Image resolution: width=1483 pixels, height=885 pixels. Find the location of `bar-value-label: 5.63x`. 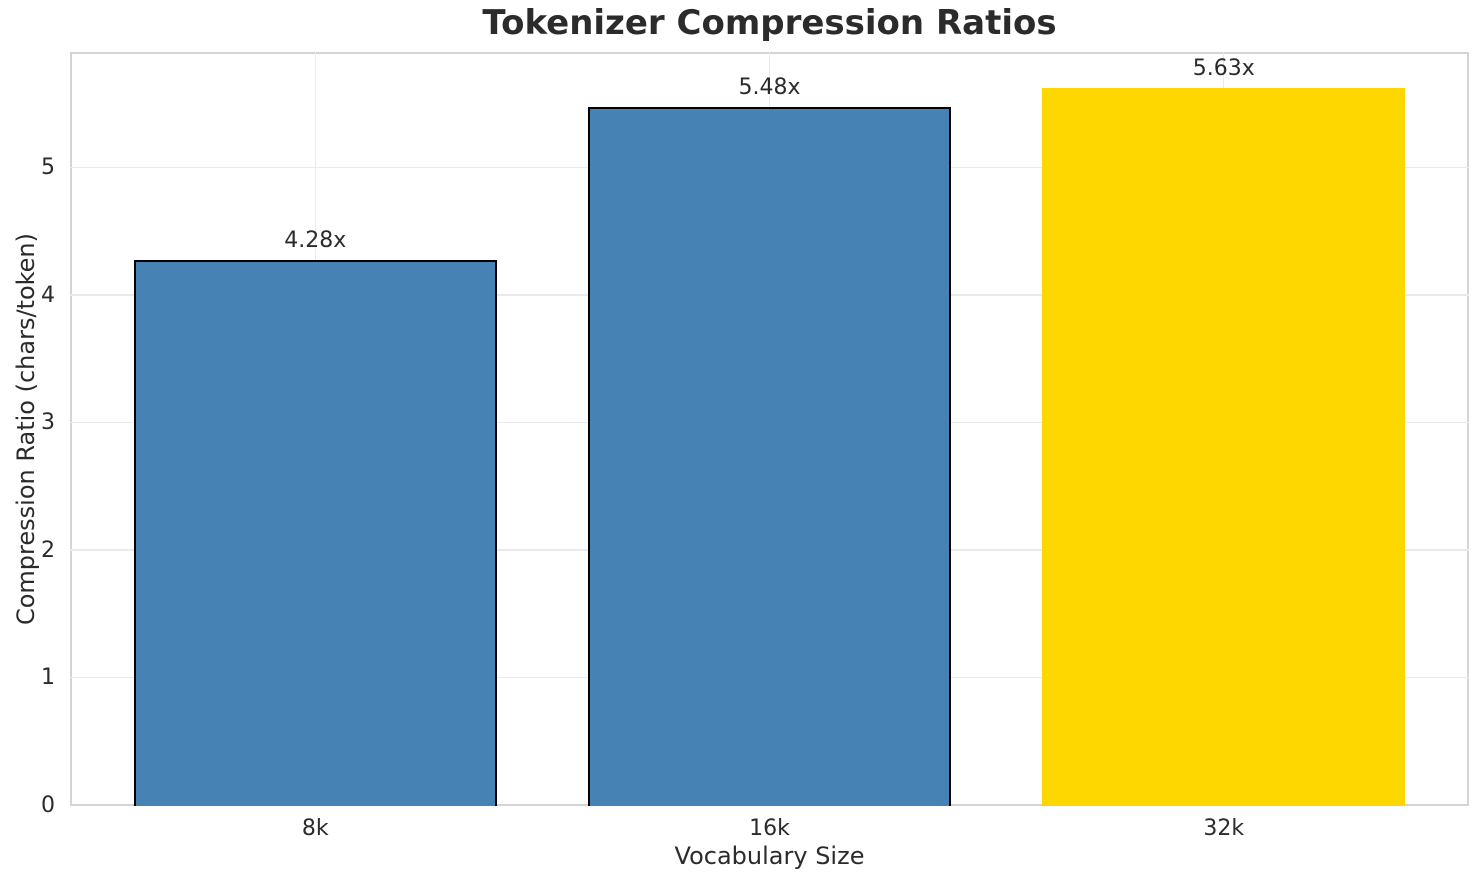

bar-value-label: 5.63x is located at coordinates (1223, 68).